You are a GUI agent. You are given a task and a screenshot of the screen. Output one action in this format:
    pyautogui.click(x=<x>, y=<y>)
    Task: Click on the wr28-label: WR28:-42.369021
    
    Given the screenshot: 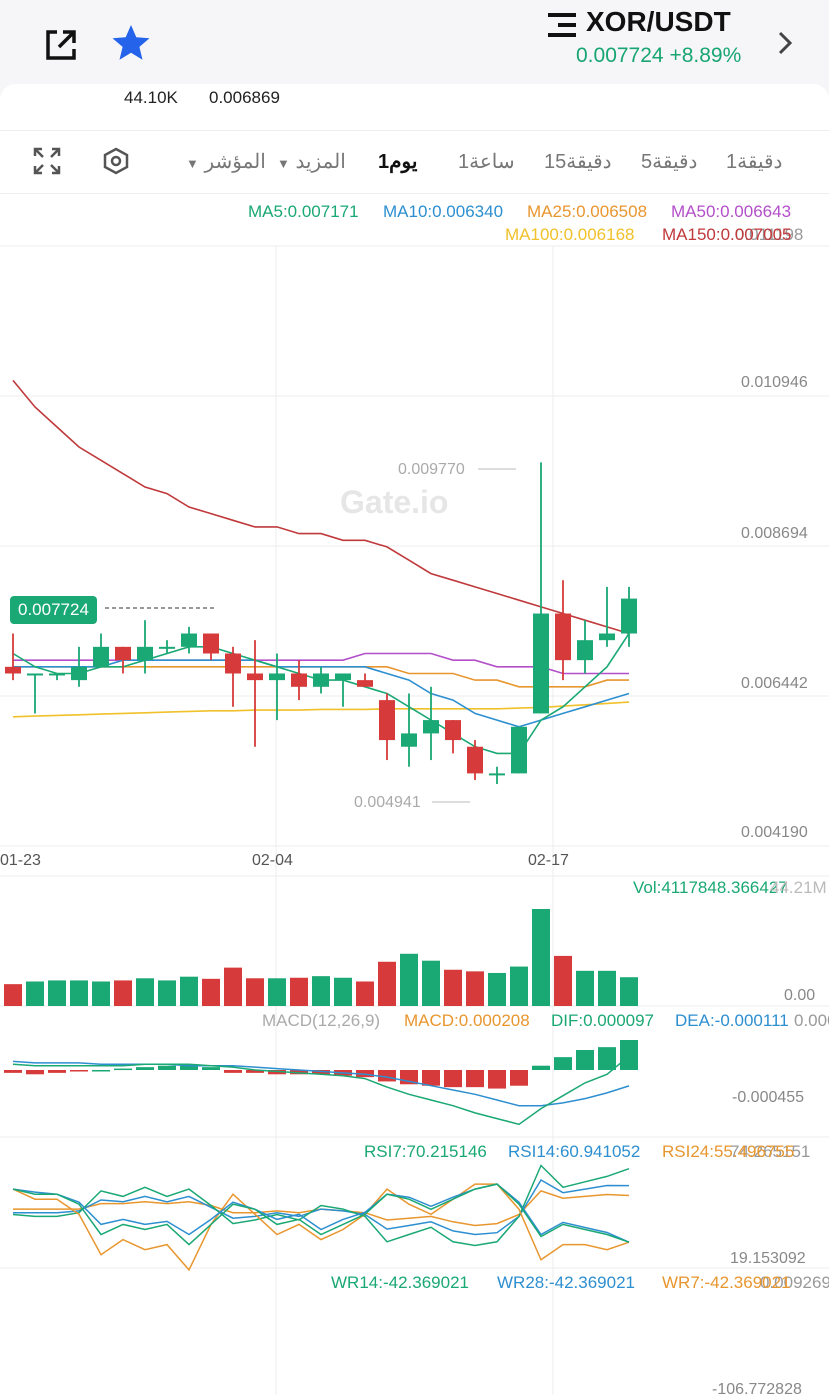 What is the action you would take?
    pyautogui.click(x=566, y=1282)
    